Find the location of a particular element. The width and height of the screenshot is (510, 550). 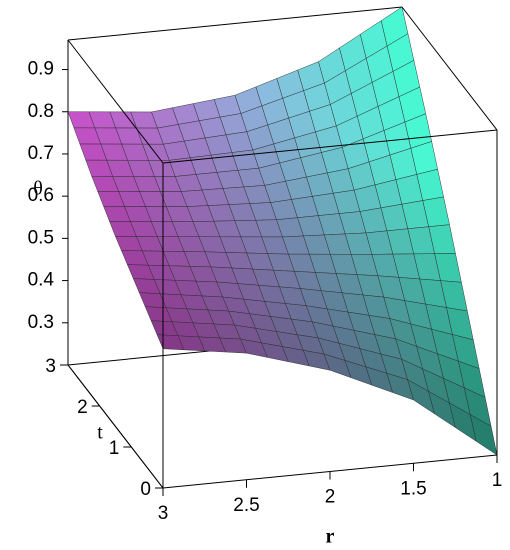

x-tick-label: 2 is located at coordinates (330, 497).